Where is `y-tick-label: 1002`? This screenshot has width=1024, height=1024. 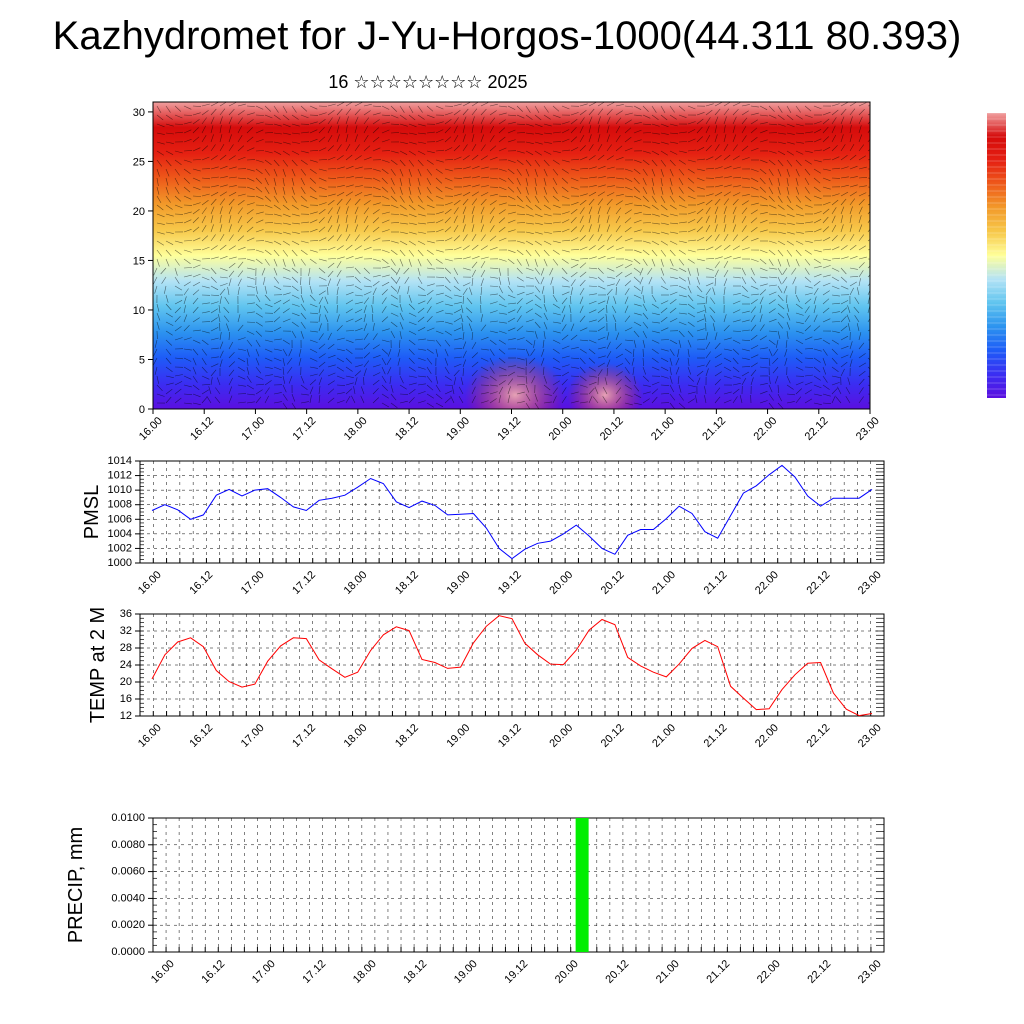 y-tick-label: 1002 is located at coordinates (120, 548).